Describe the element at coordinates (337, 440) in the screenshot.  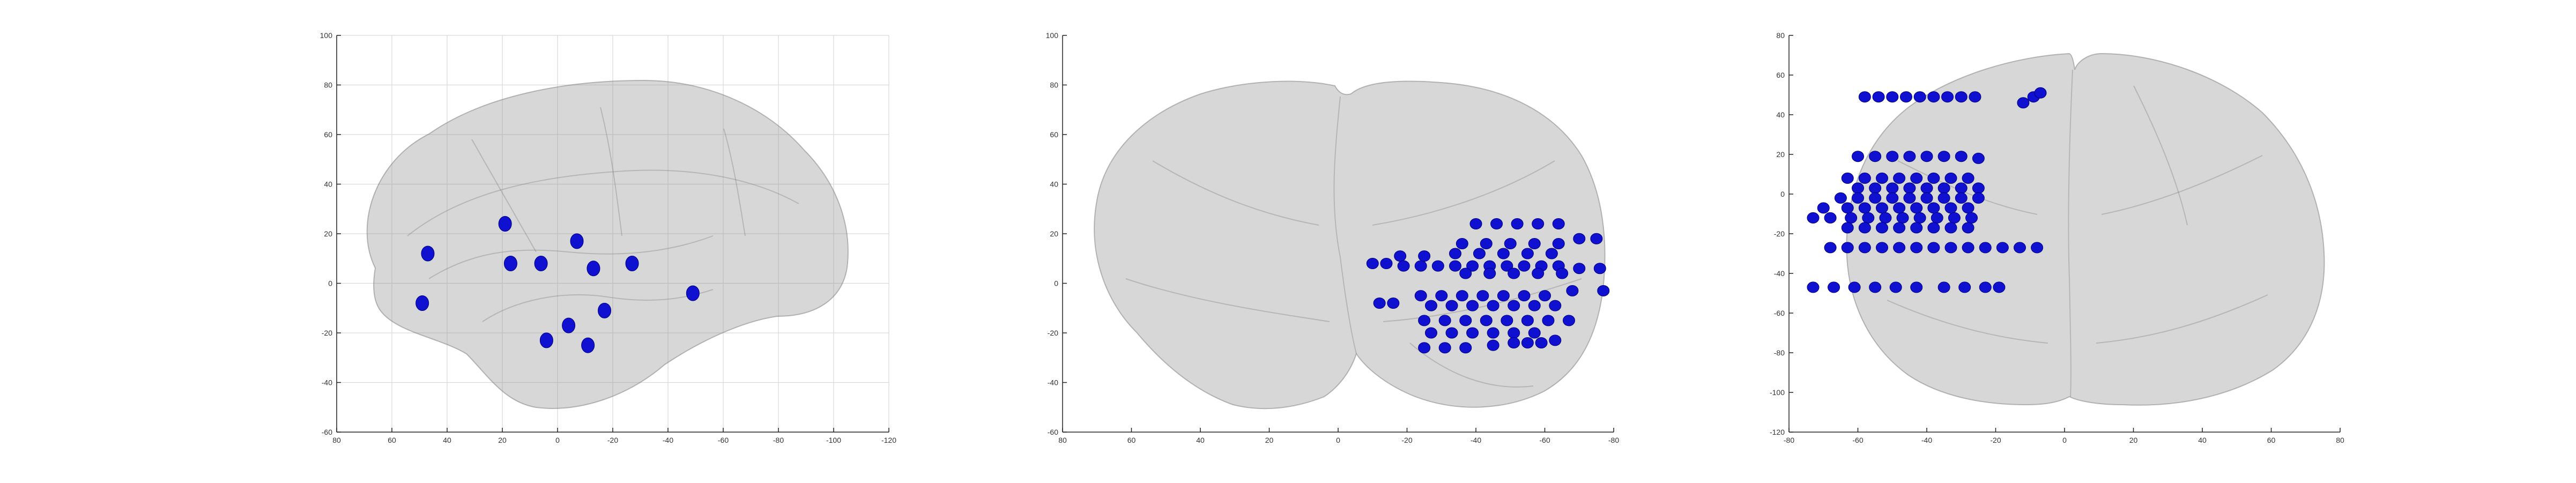
I see `sagittal-x-tick-label: 80` at that location.